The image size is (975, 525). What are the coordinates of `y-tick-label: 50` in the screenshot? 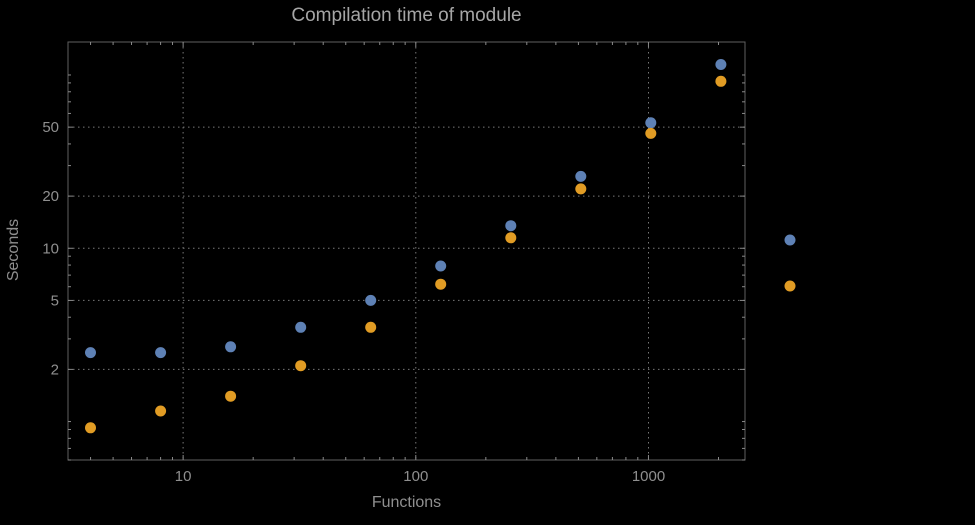 It's located at (50, 127).